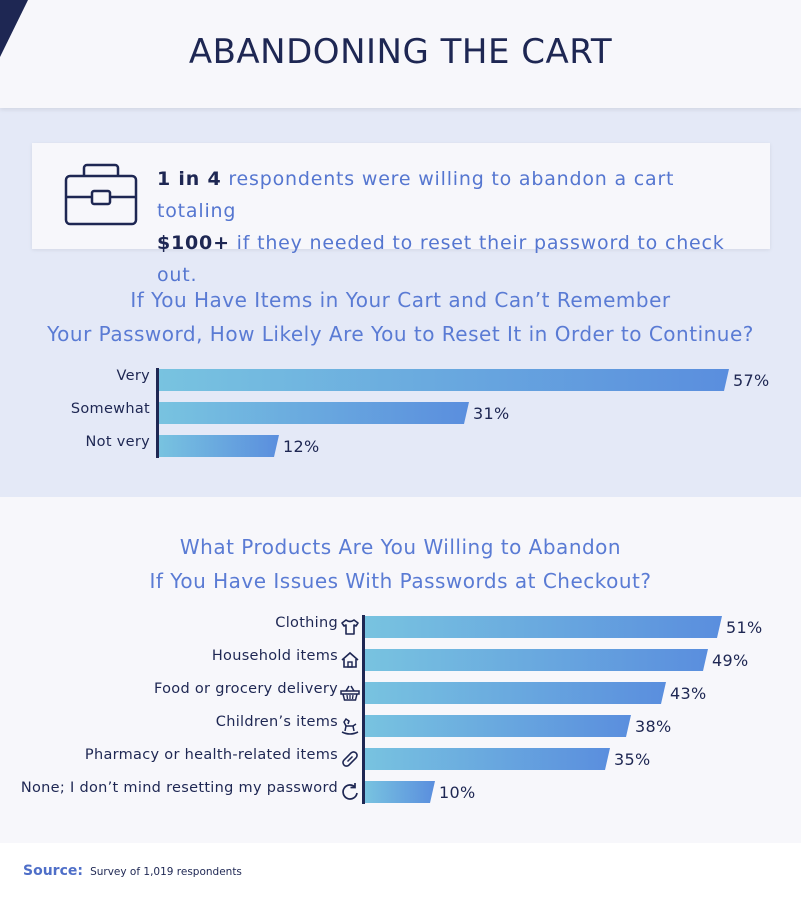 The height and width of the screenshot is (897, 801). Describe the element at coordinates (744, 627) in the screenshot. I see `value-label-clothing: 51%` at that location.